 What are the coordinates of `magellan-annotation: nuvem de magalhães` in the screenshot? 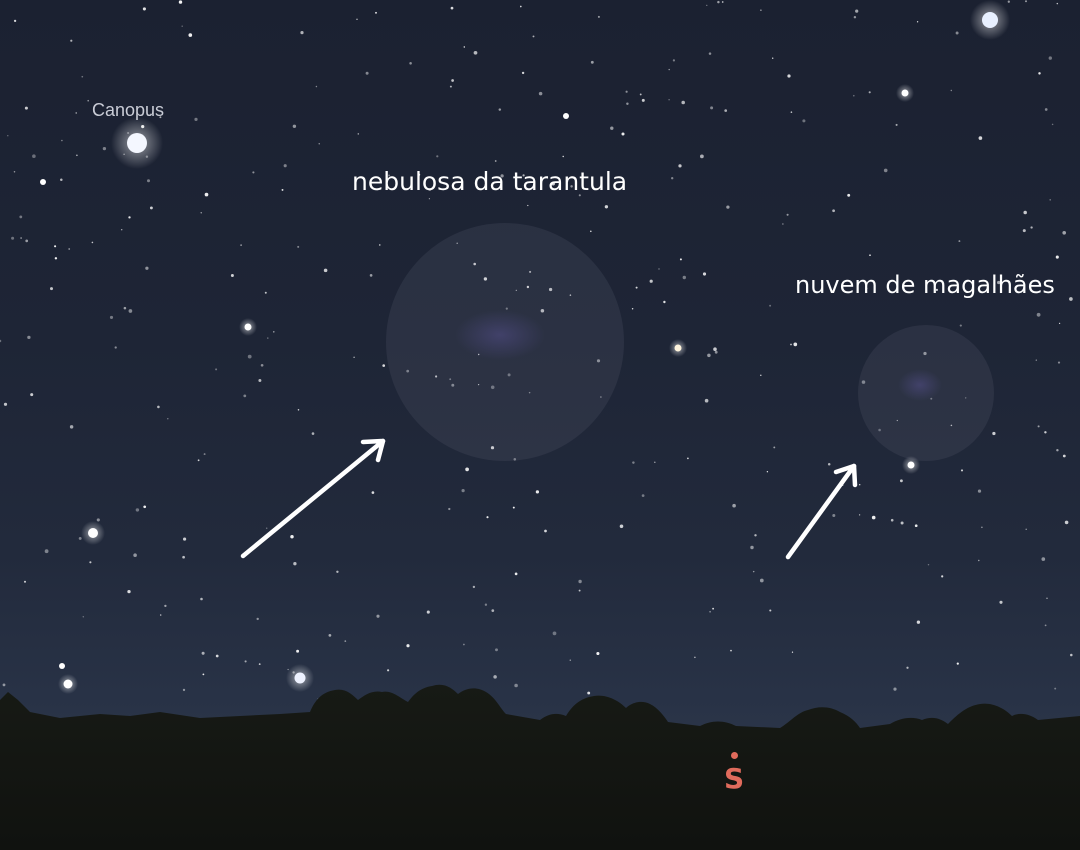 It's located at (925, 285).